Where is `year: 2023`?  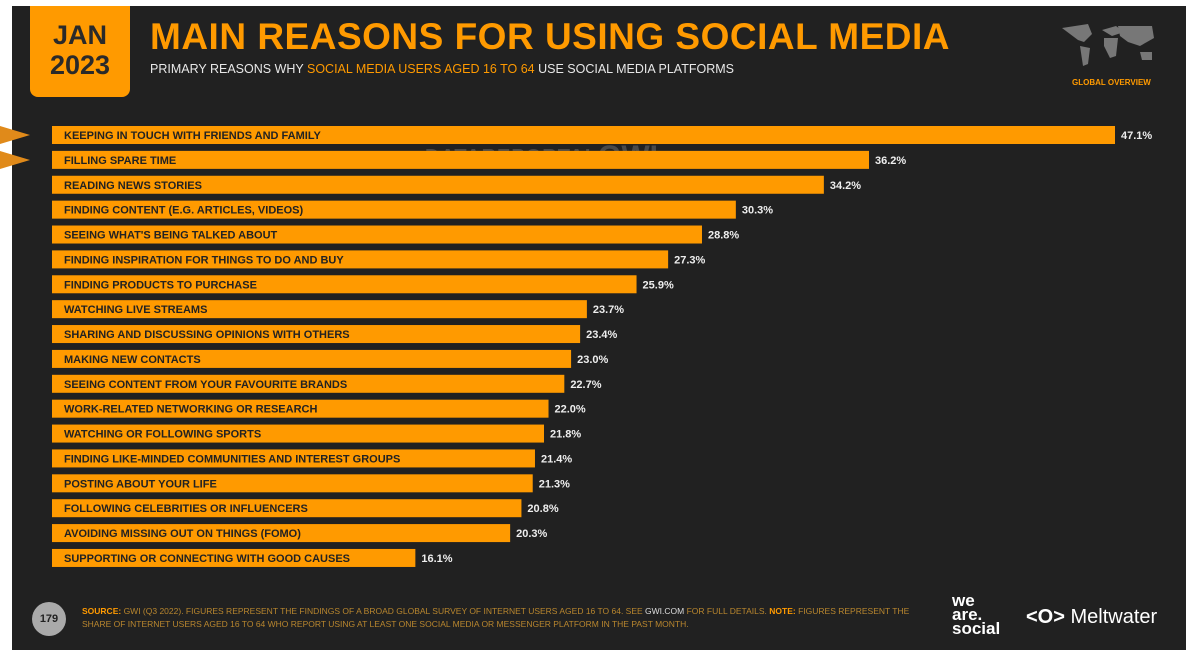 year: 2023 is located at coordinates (80, 65).